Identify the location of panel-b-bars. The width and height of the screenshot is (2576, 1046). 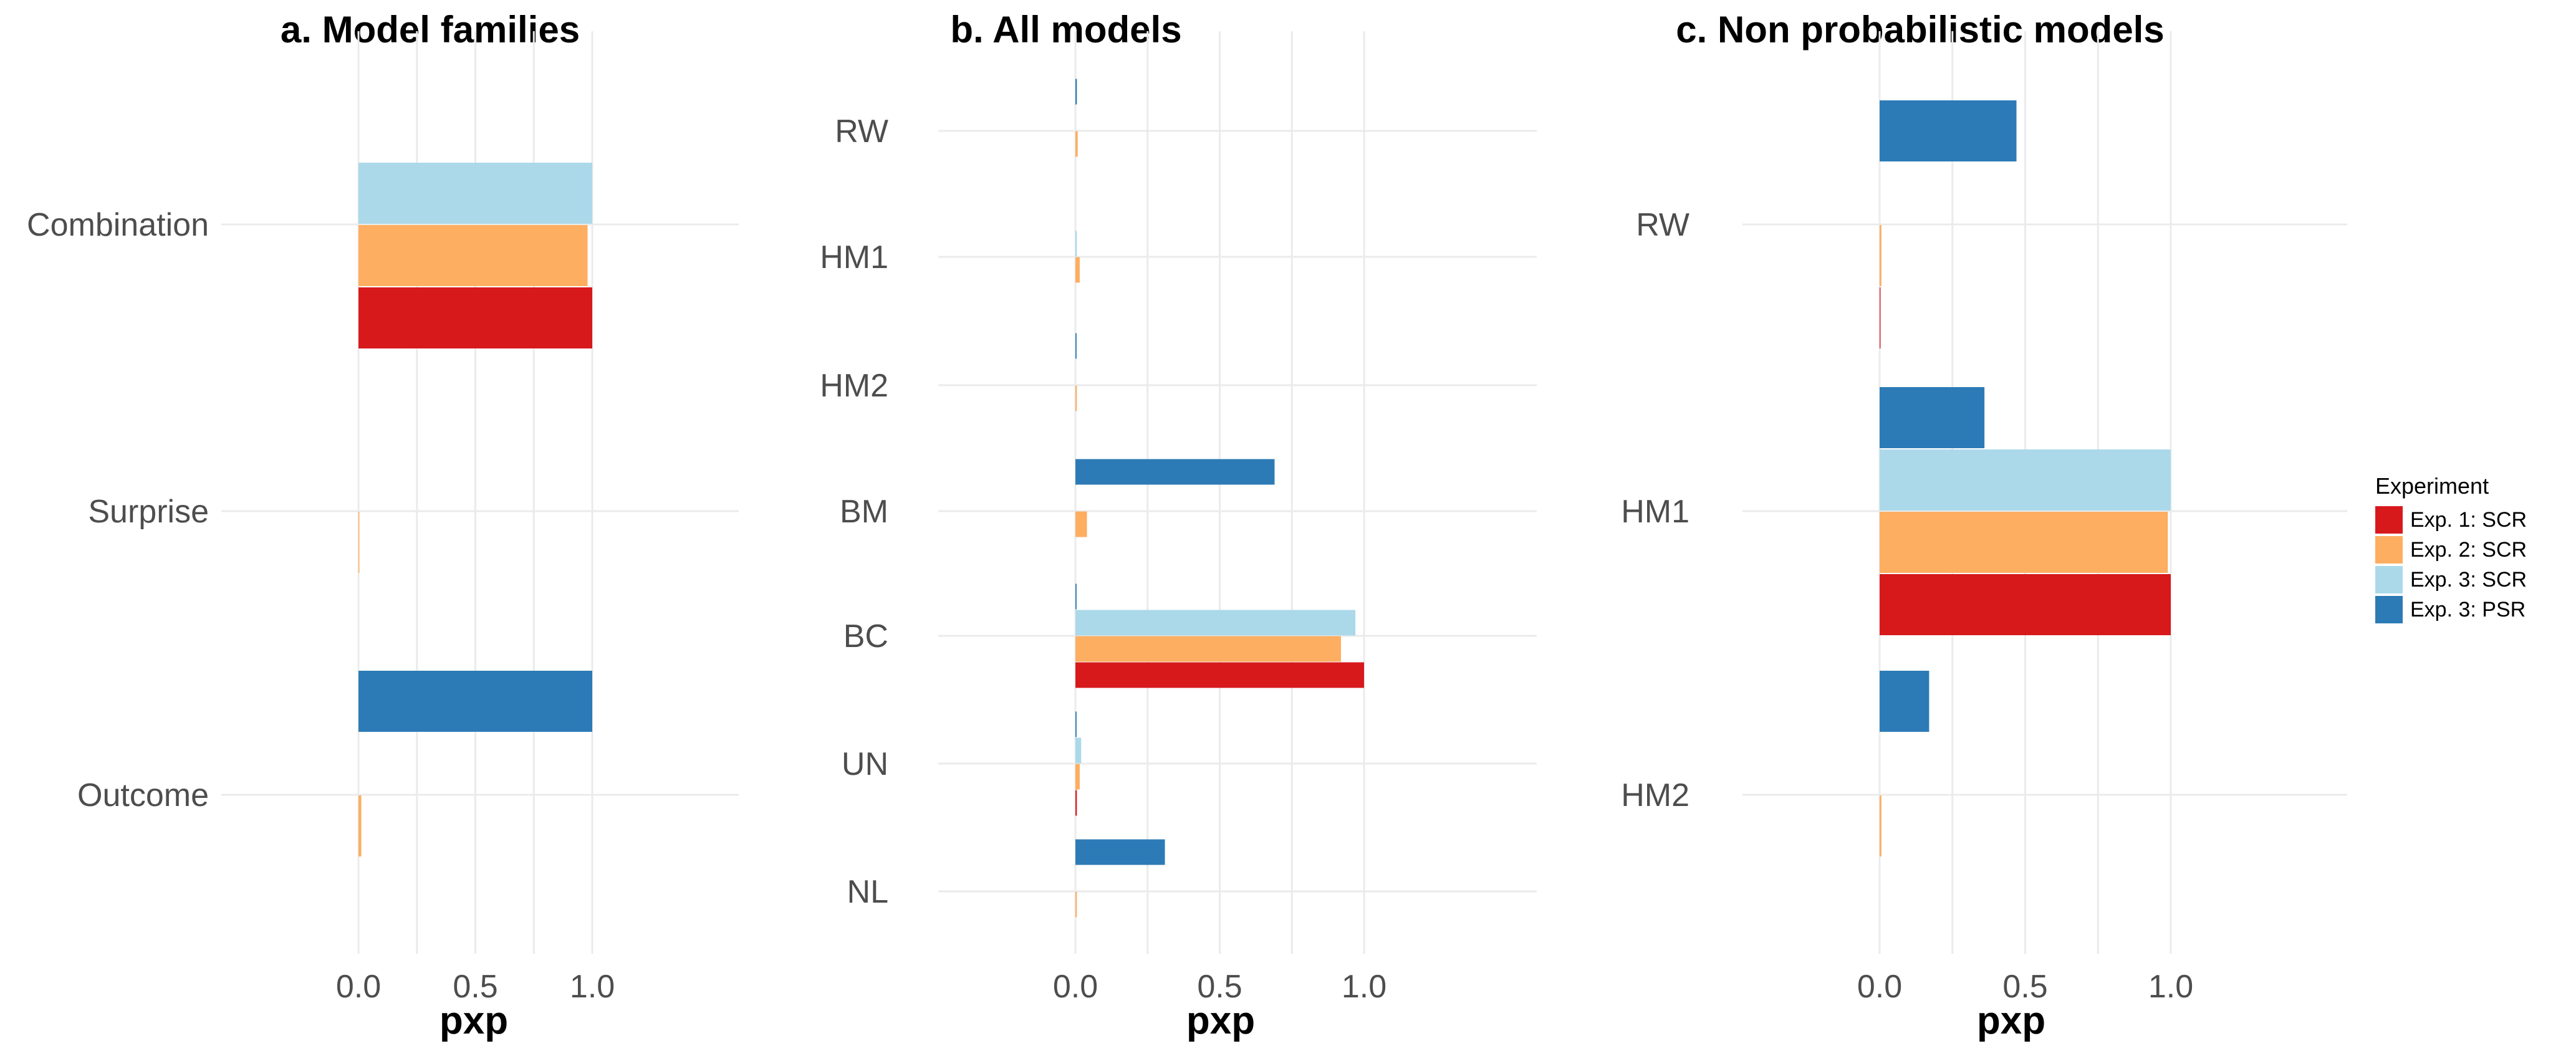
(1219, 498).